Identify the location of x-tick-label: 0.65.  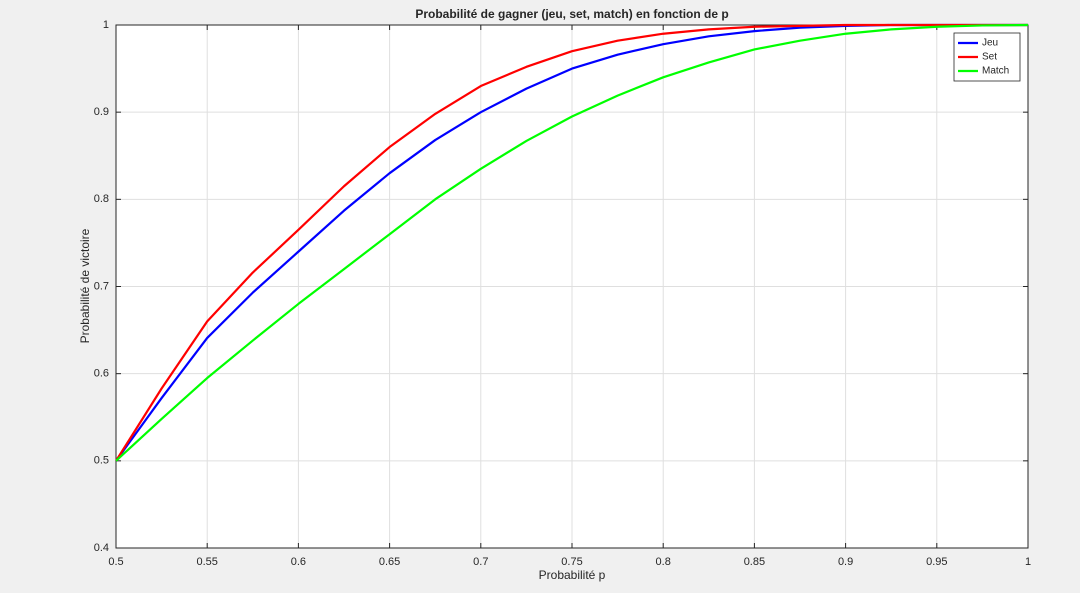
(389, 562).